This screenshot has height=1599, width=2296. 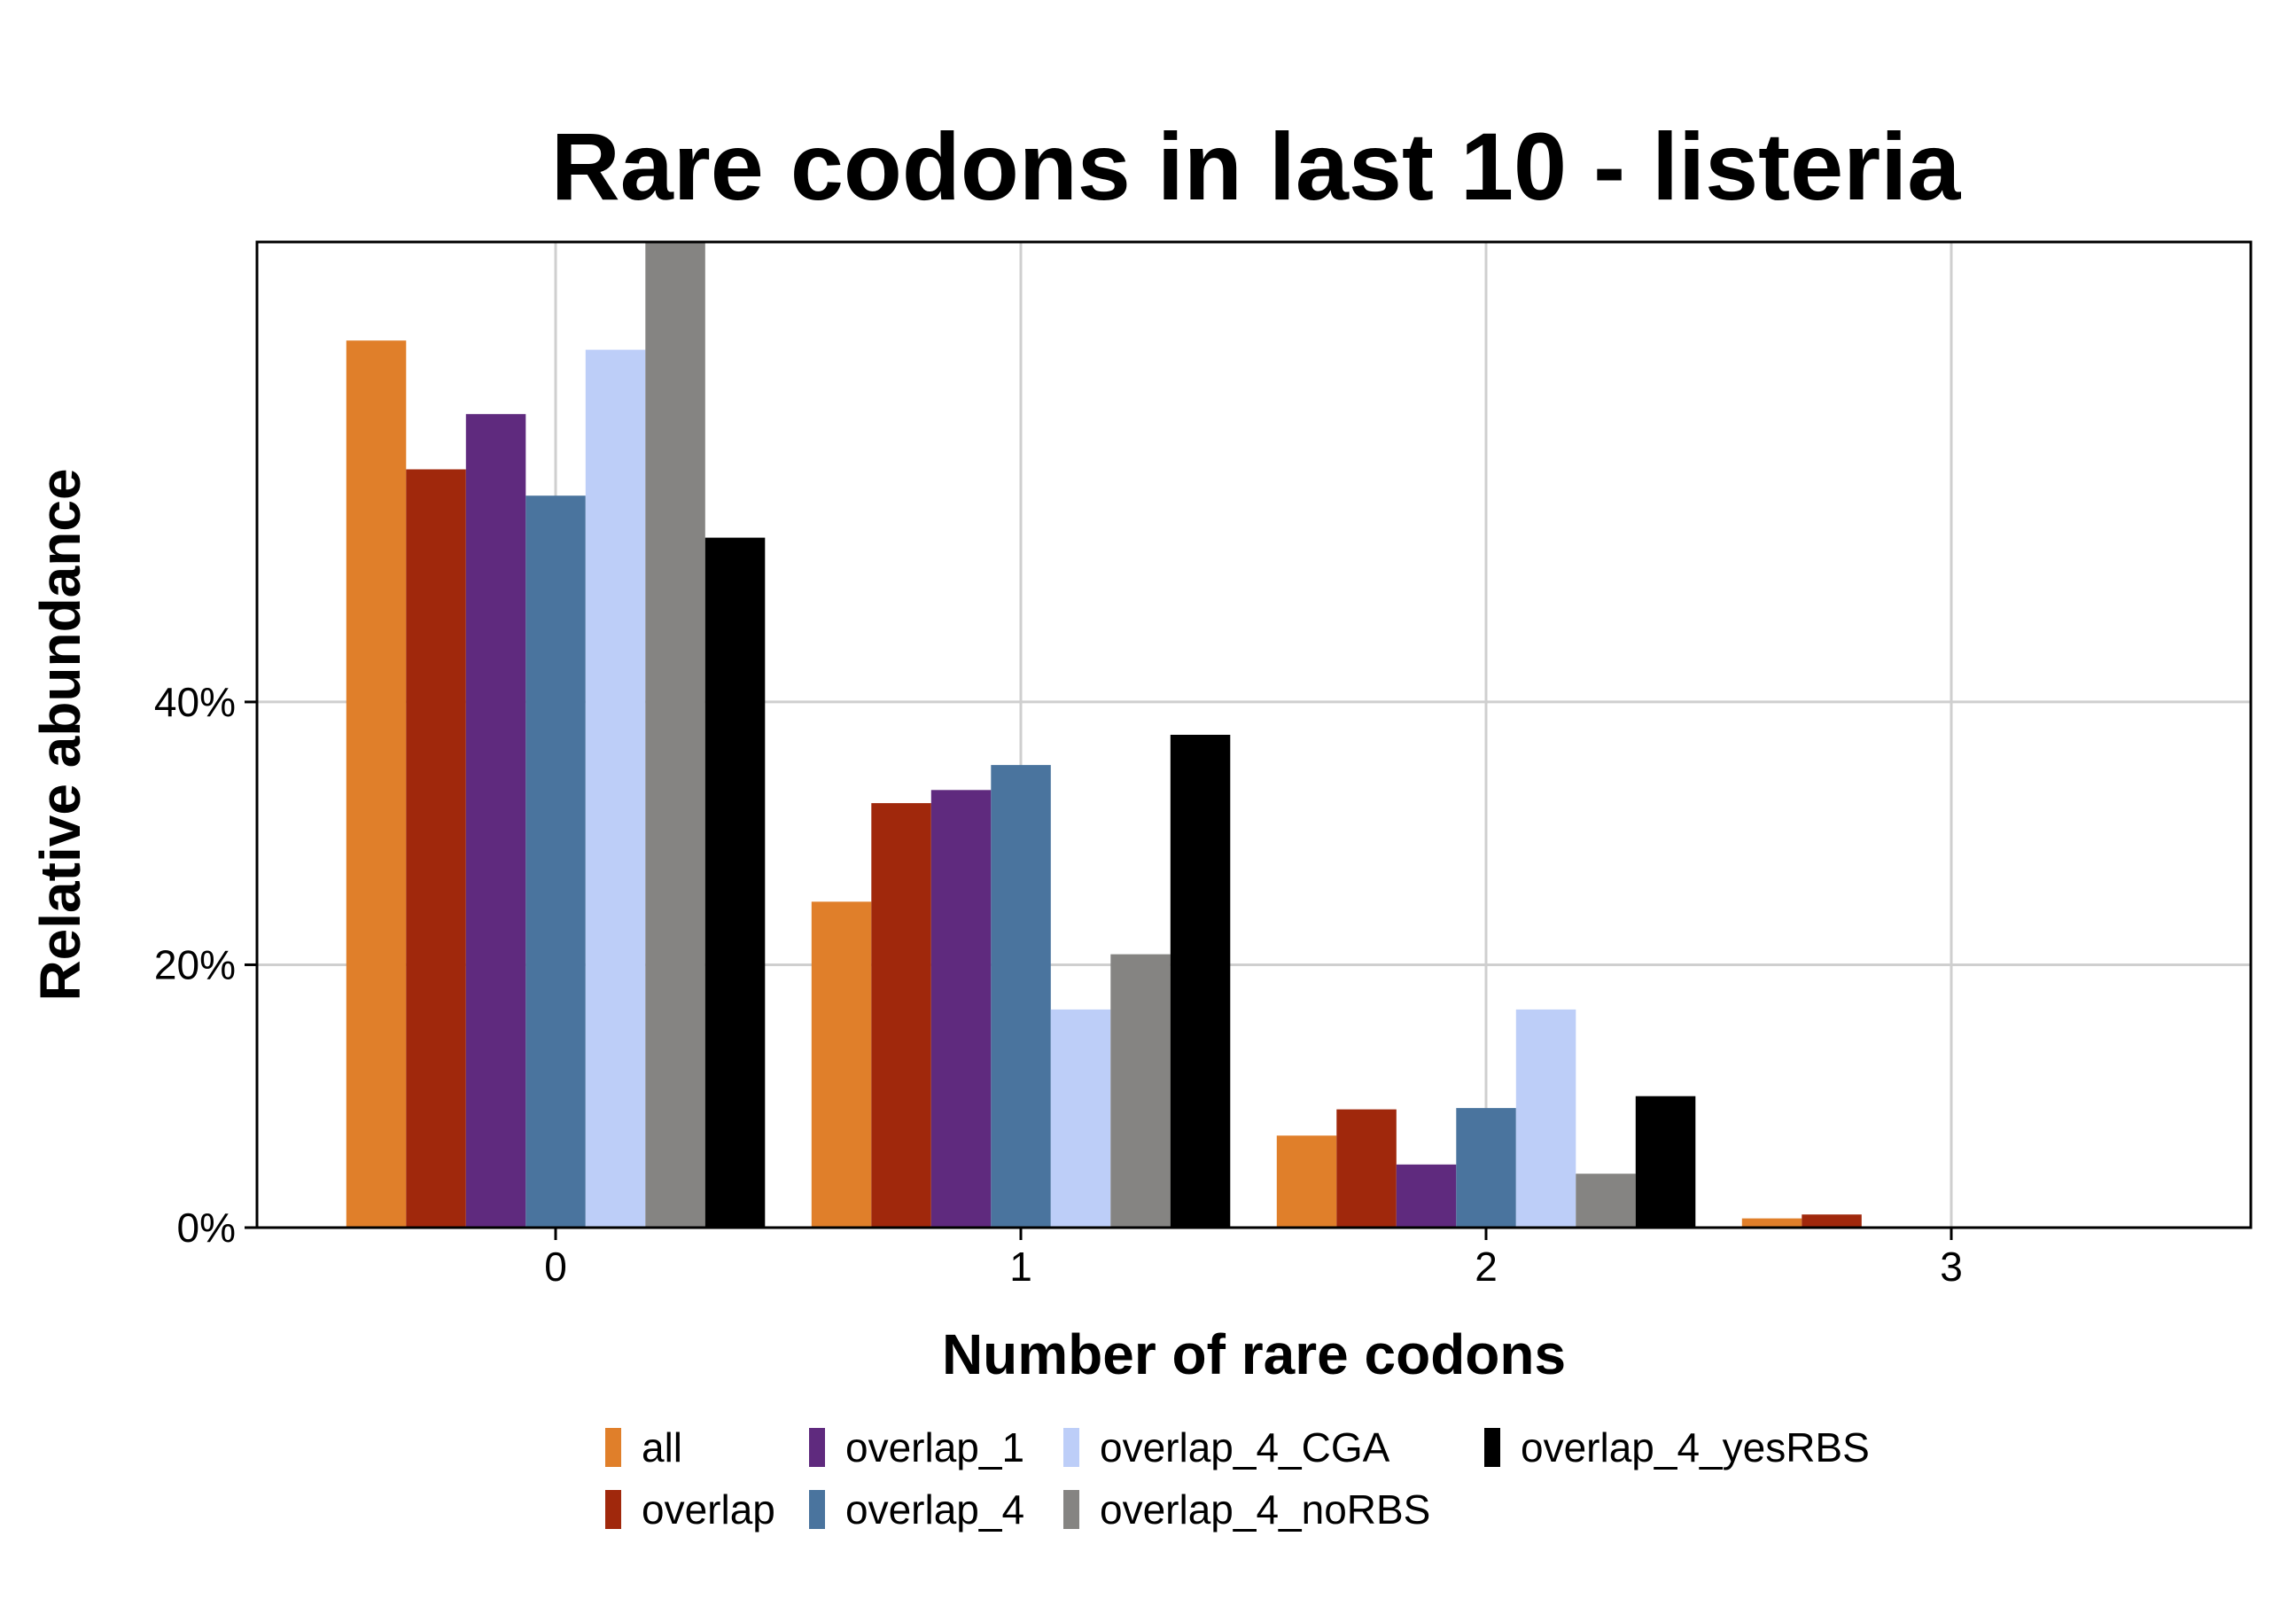 I want to click on legend-label-overlap_4: overlap_4, so click(x=934, y=1509).